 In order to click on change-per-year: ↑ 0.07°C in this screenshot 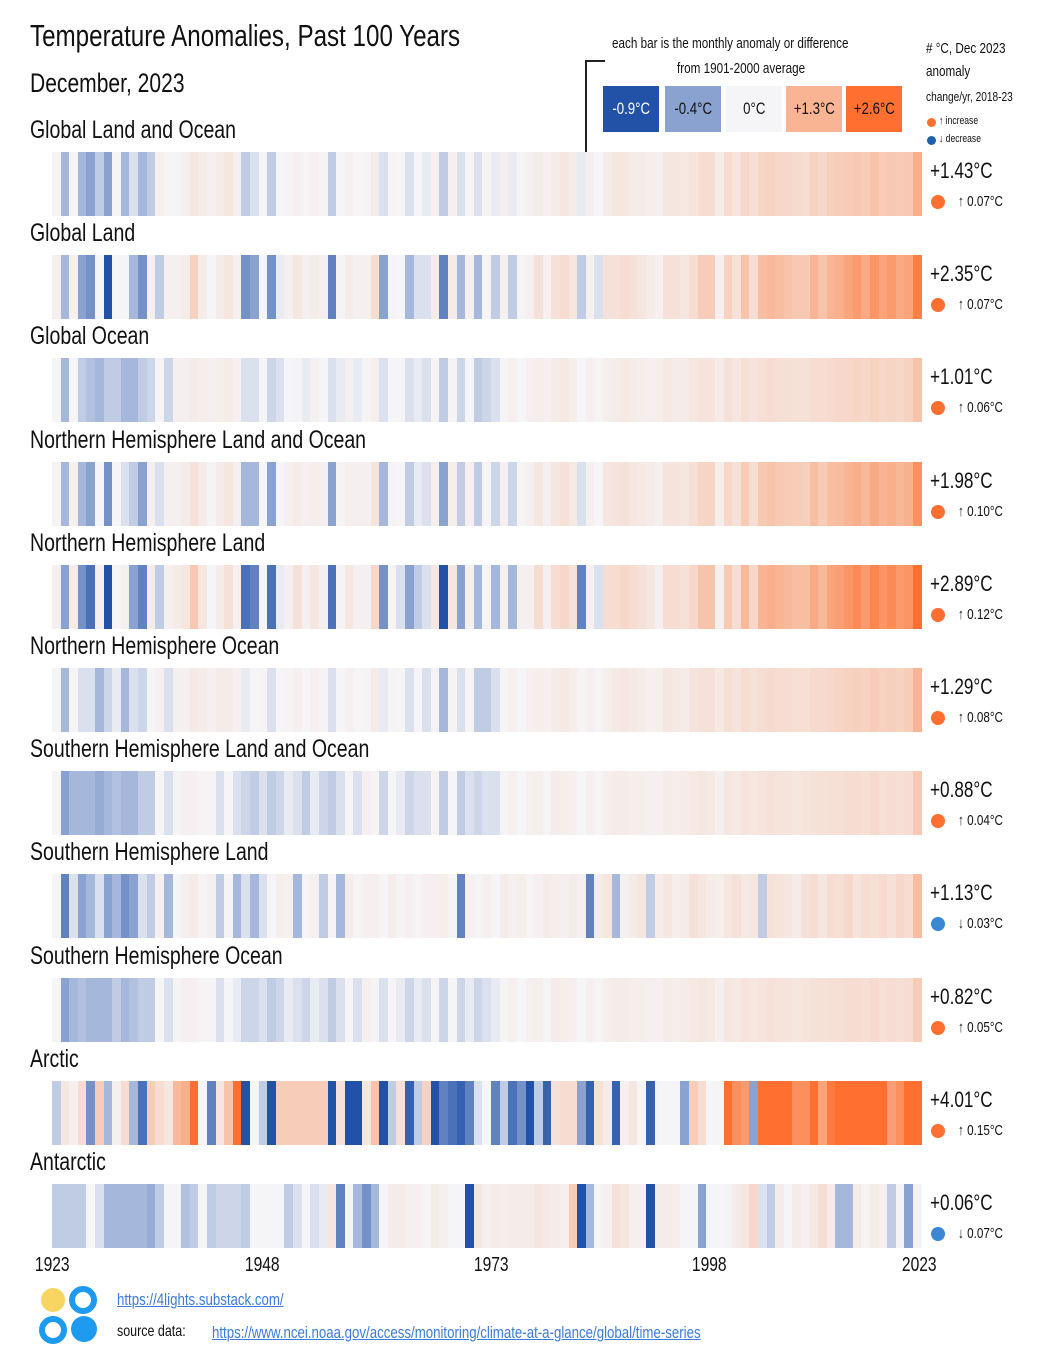, I will do `click(981, 201)`.